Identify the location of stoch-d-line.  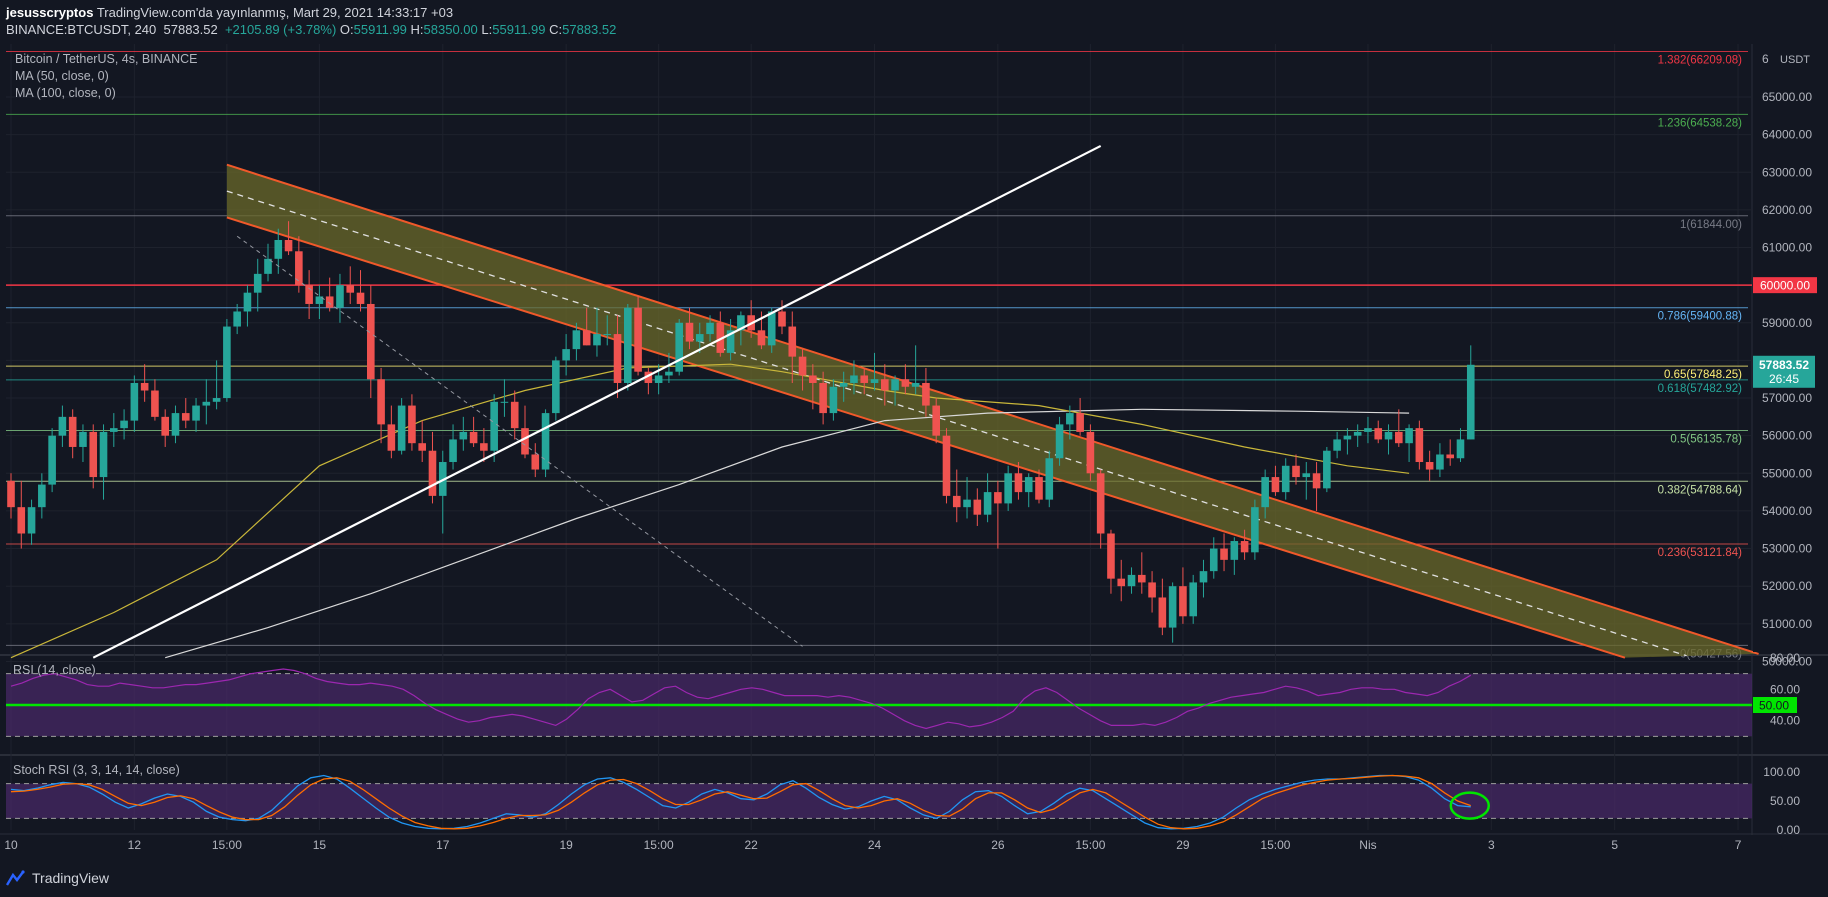
(741, 802).